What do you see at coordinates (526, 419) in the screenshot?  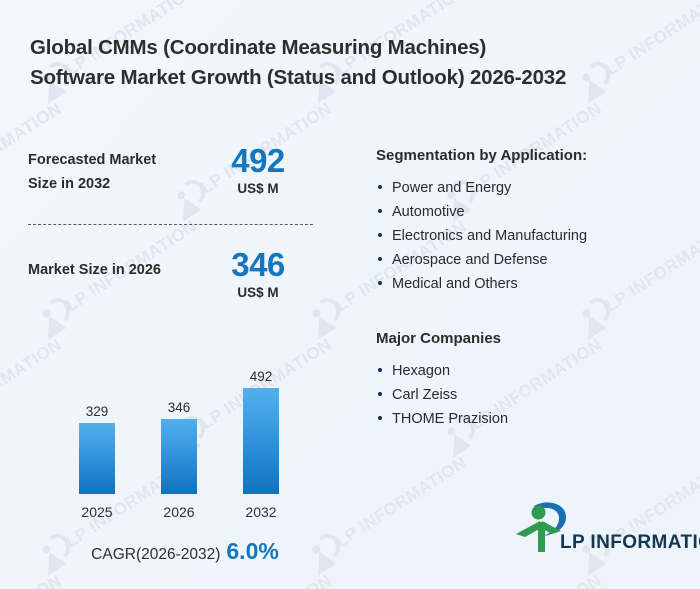 I see `list-item: THOME Prazision` at bounding box center [526, 419].